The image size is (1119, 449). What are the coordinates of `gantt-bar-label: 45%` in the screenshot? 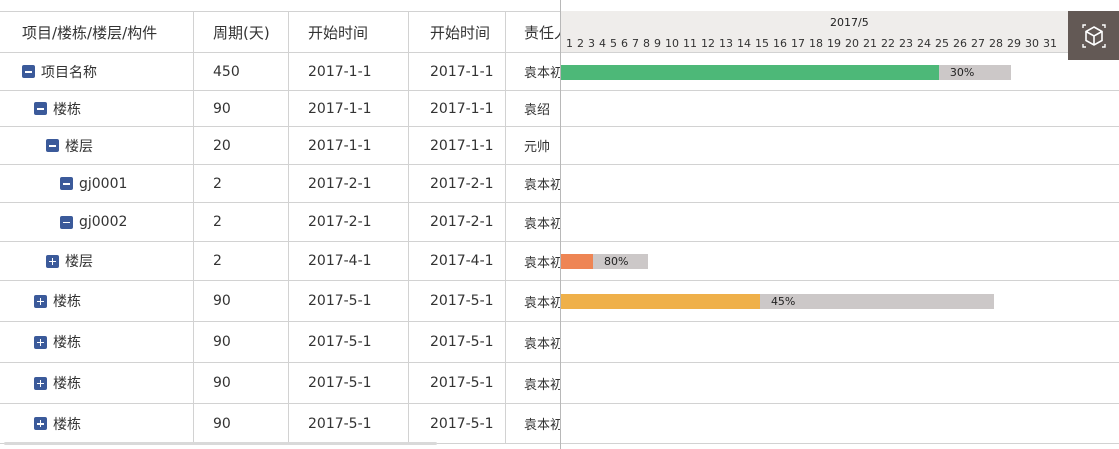 It's located at (783, 301).